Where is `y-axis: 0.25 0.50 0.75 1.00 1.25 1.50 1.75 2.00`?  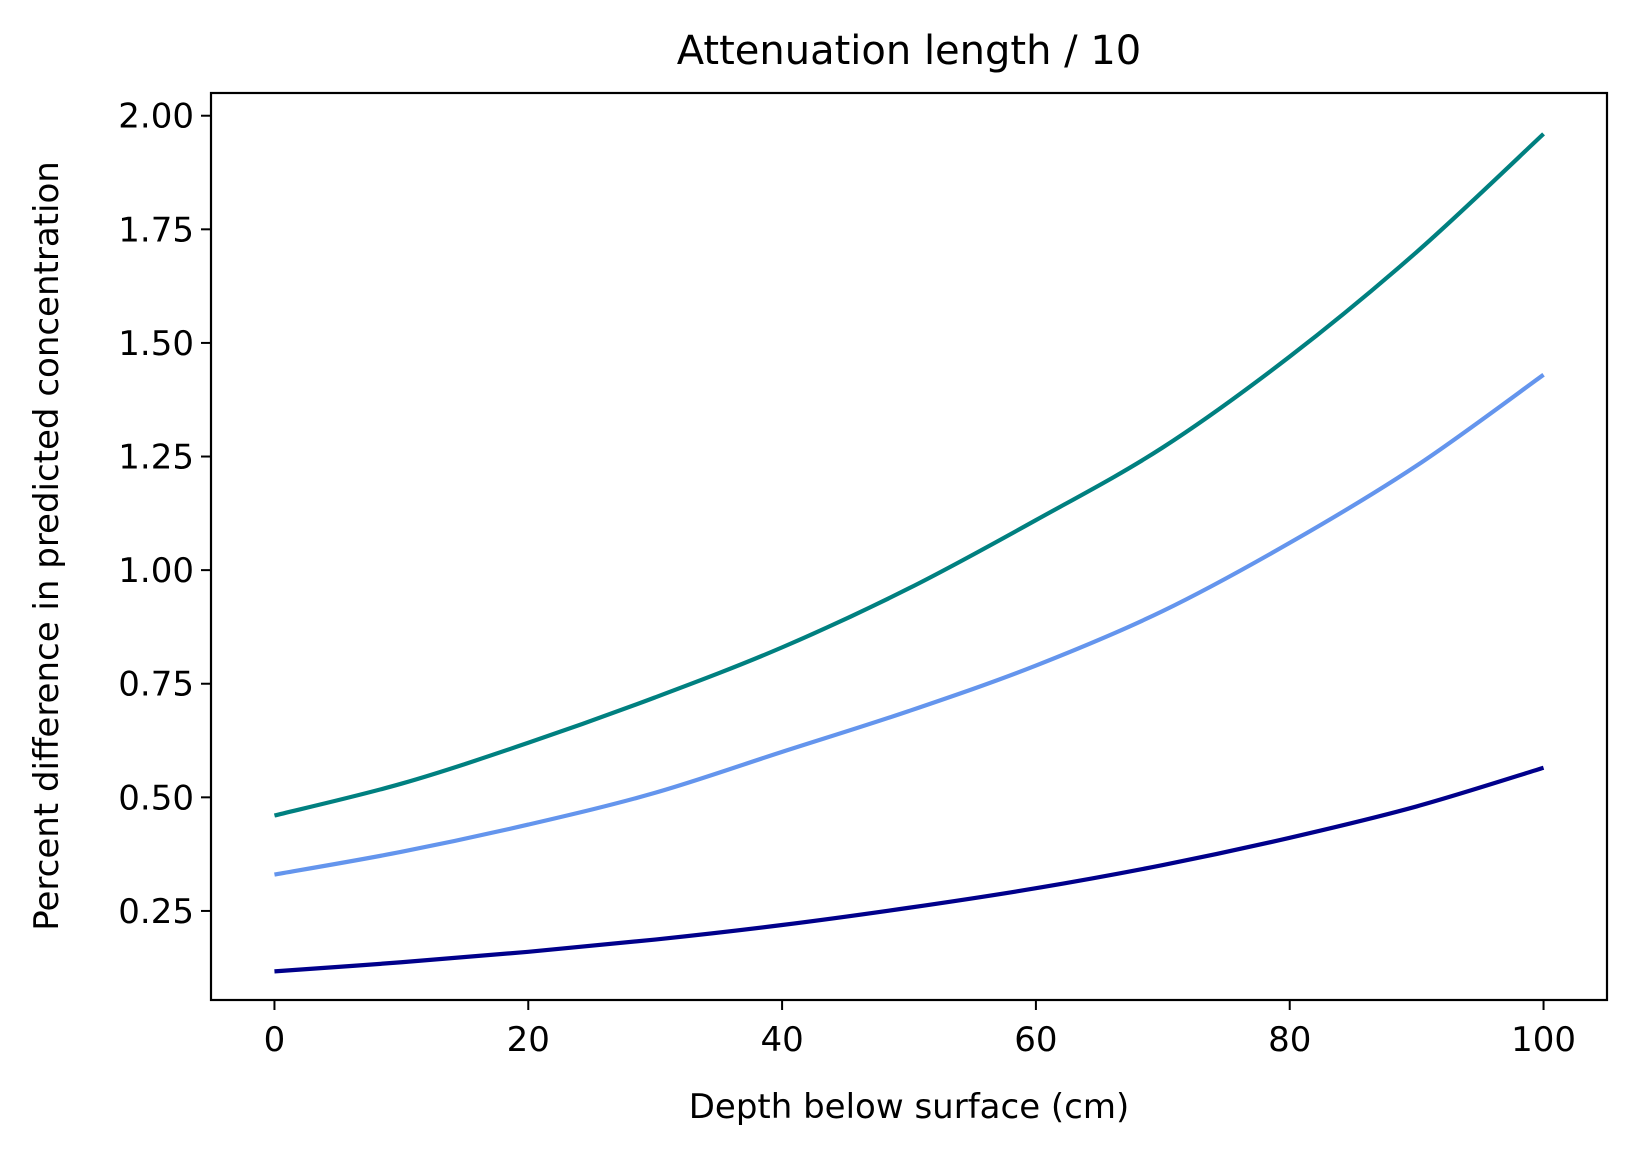 y-axis: 0.25 0.50 0.75 1.00 1.25 1.50 1.75 2.00 is located at coordinates (164, 514).